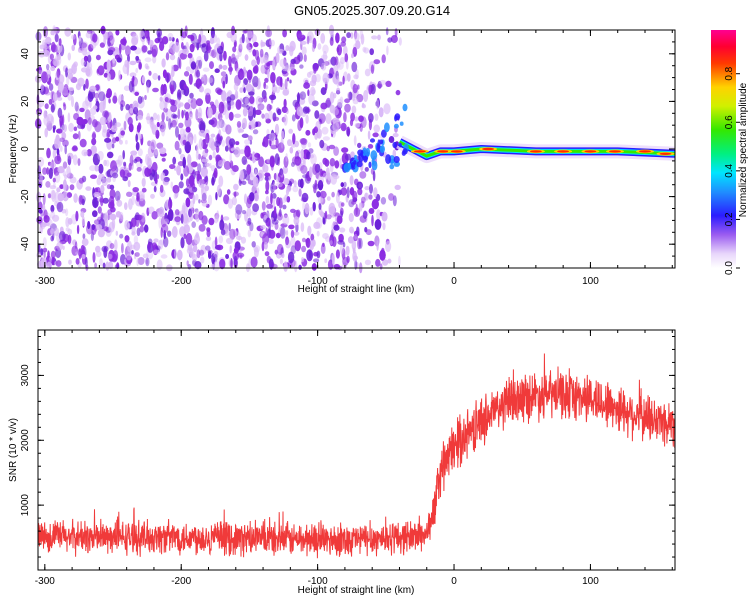  I want to click on colorbar-gradient, so click(723, 149).